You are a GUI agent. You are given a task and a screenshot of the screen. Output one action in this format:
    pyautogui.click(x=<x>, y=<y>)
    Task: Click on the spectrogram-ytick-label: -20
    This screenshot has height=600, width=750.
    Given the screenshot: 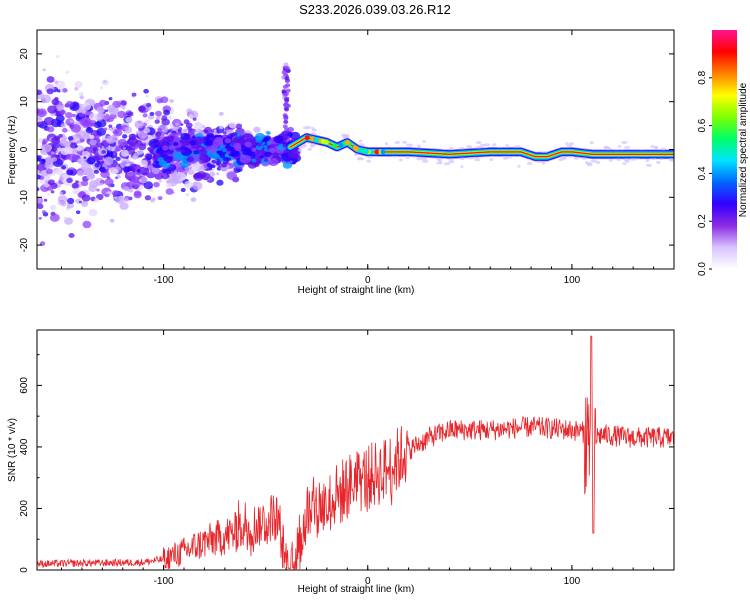 What is the action you would take?
    pyautogui.click(x=24, y=244)
    